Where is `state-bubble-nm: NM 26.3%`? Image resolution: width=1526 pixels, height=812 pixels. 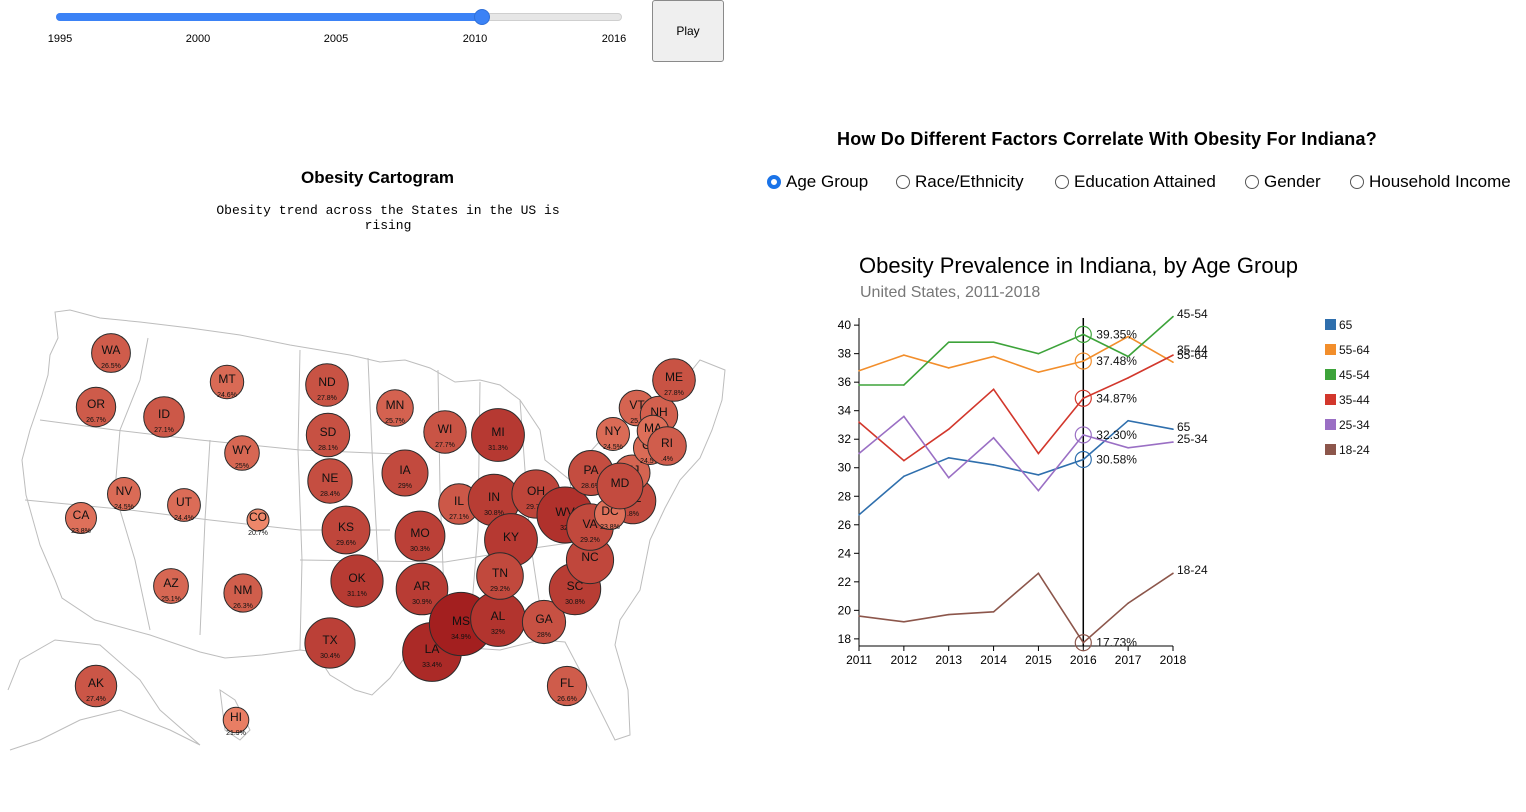 state-bubble-nm: NM 26.3% is located at coordinates (243, 593).